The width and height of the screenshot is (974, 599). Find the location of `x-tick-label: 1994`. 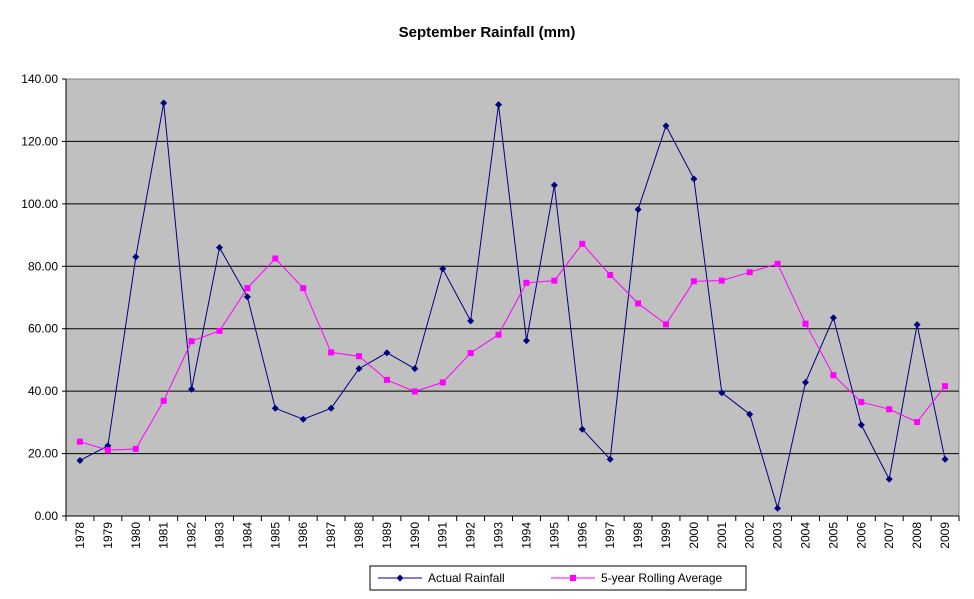

x-tick-label: 1994 is located at coordinates (526, 535).